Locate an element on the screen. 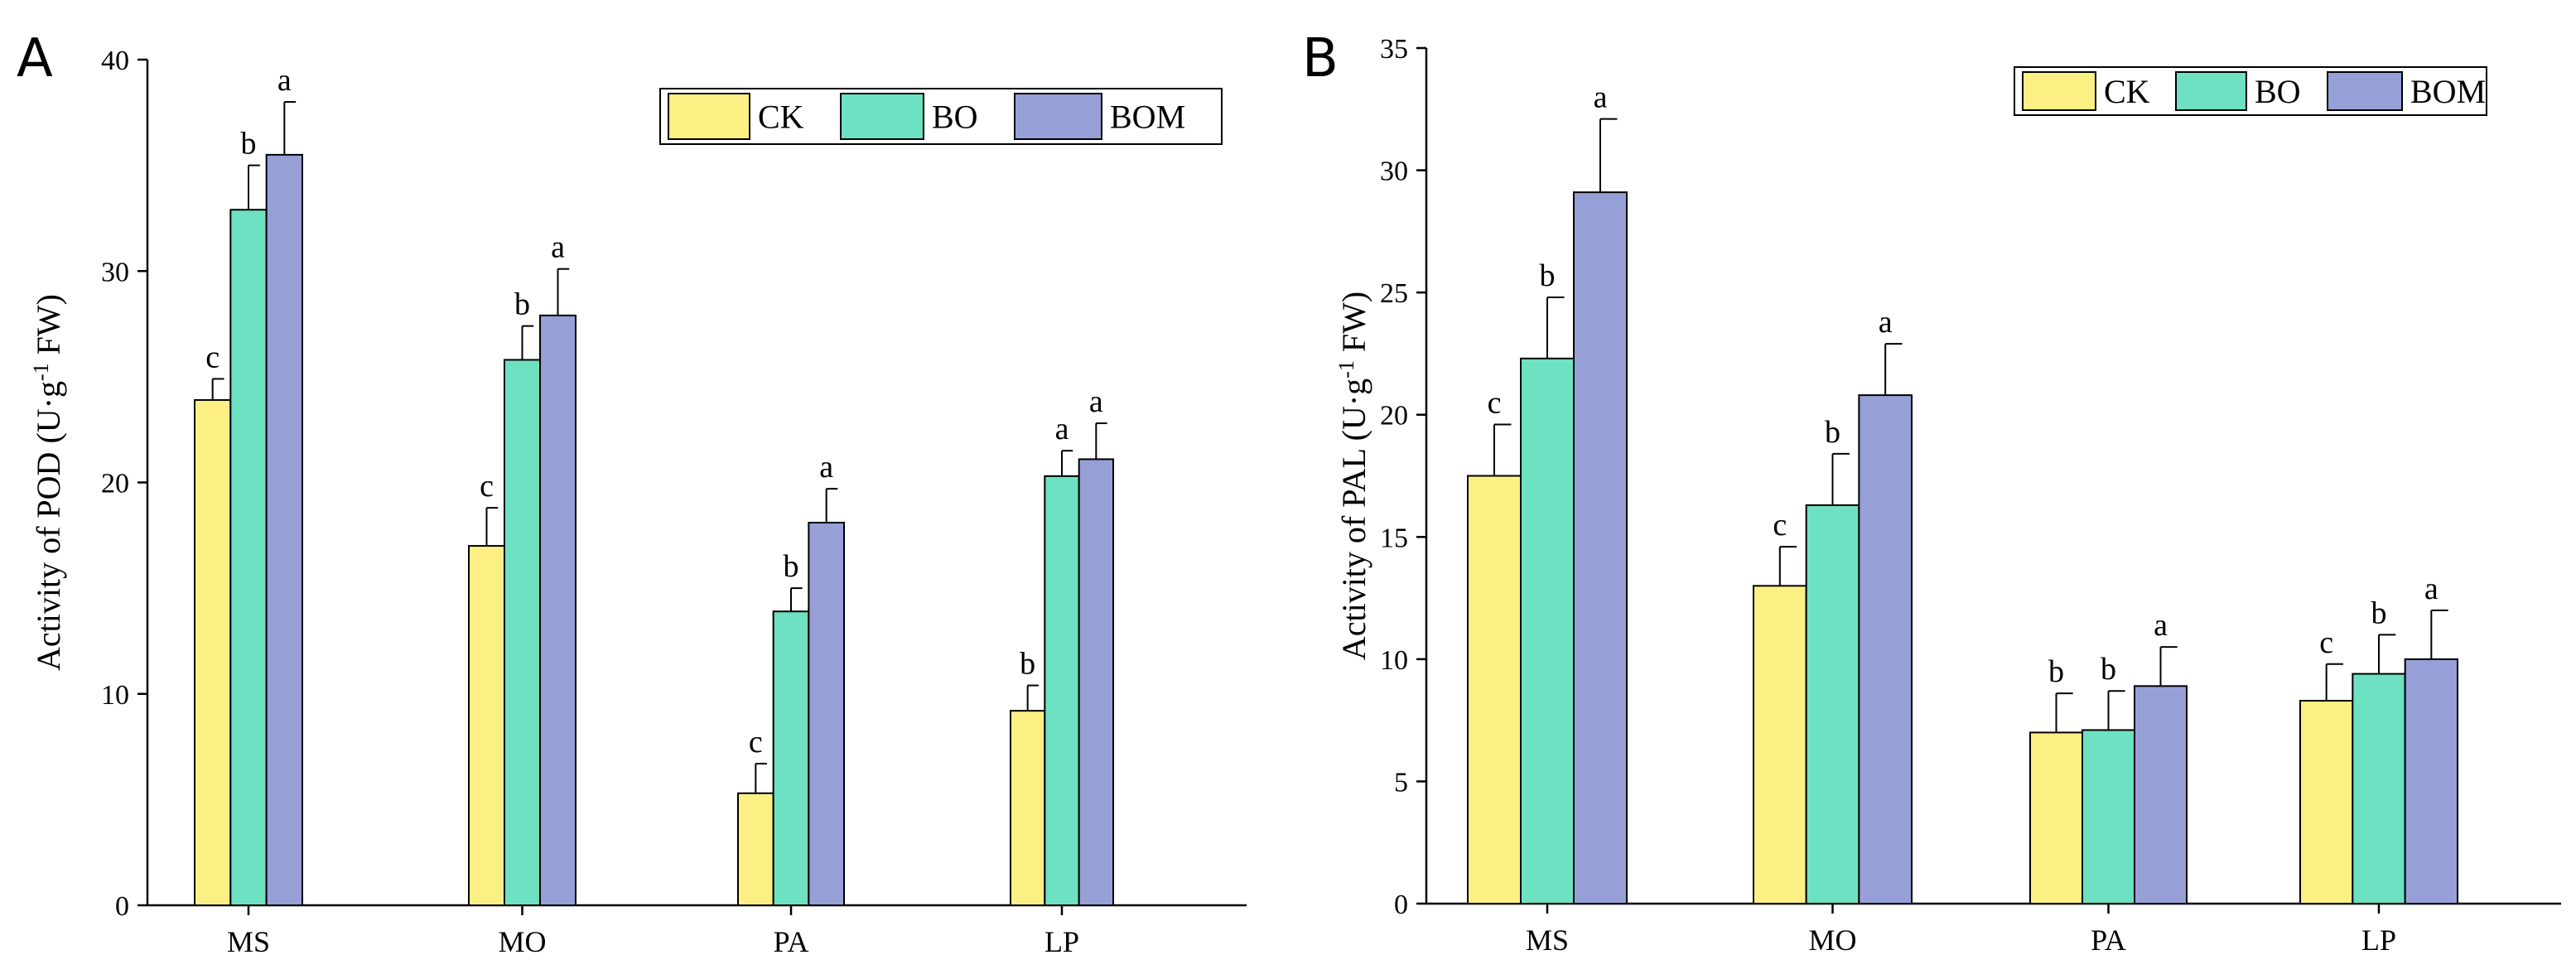 This screenshot has width=2576, height=979. y-tick-label: 15 is located at coordinates (1394, 538).